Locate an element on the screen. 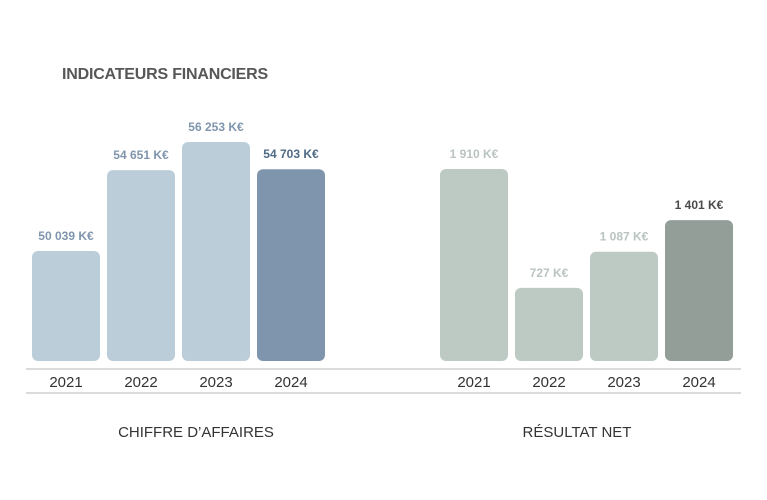  revenue-tick-label-2021: 2021 is located at coordinates (65, 382).